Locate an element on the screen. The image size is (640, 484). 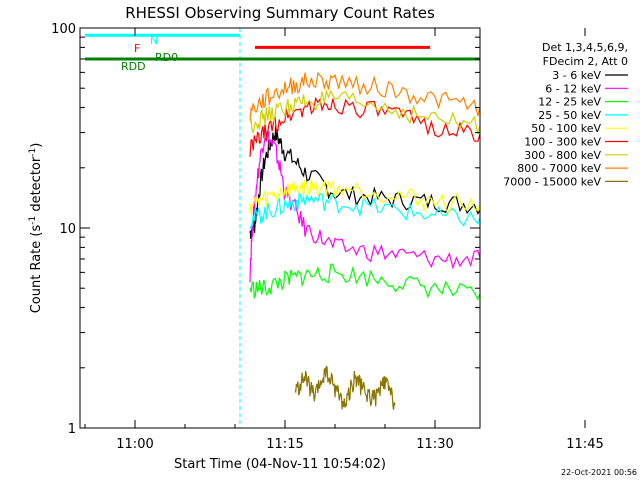
legend-entry-label-2: 12 - 25 keV is located at coordinates (569, 102).